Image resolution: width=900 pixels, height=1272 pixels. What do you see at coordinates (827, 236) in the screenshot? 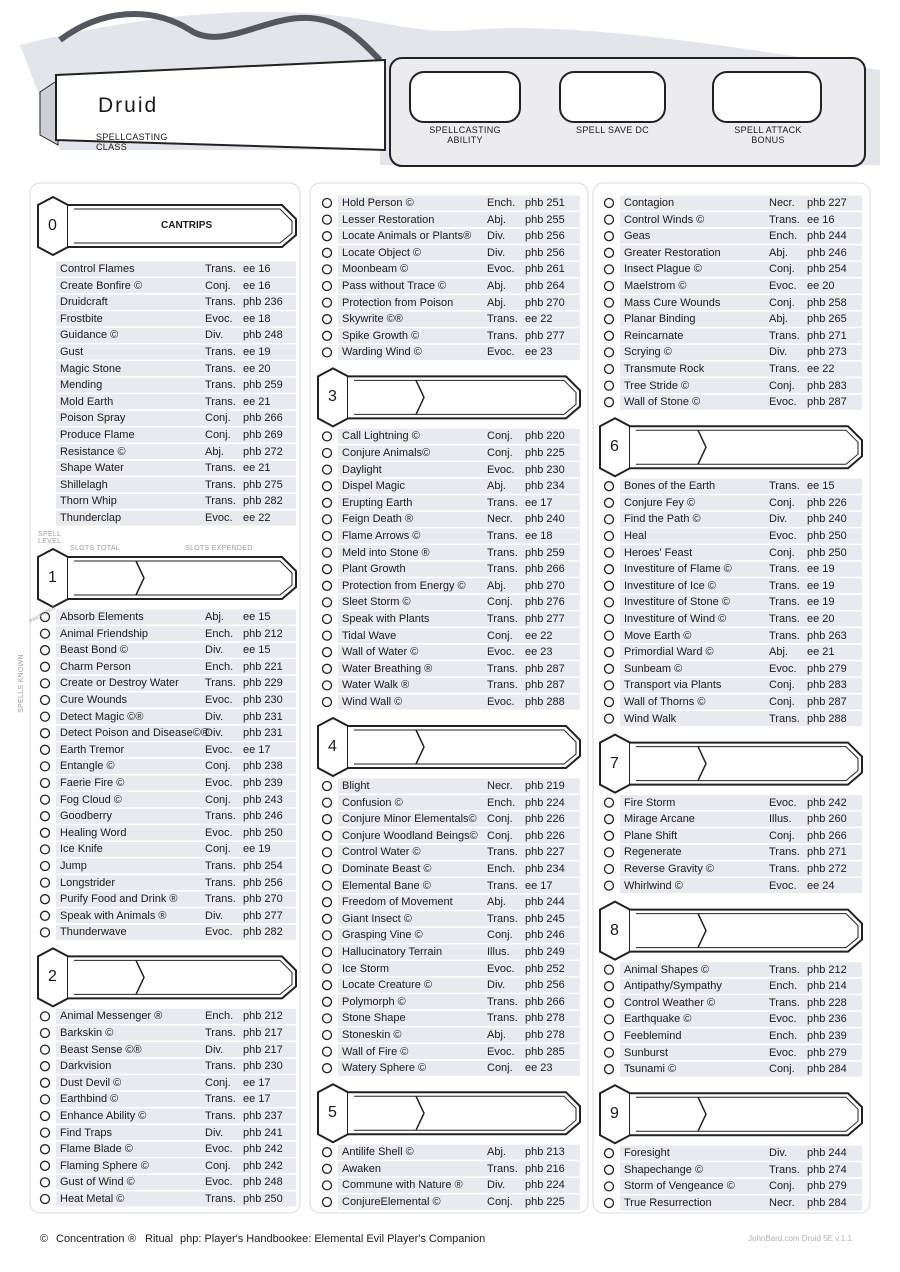
I see `spell-source: phb 244` at bounding box center [827, 236].